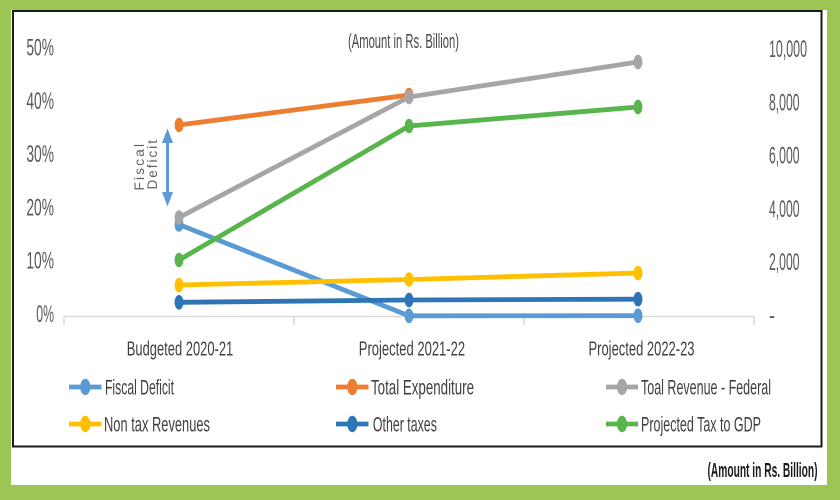  I want to click on svg-text: Fiscal Deficit, so click(139, 388).